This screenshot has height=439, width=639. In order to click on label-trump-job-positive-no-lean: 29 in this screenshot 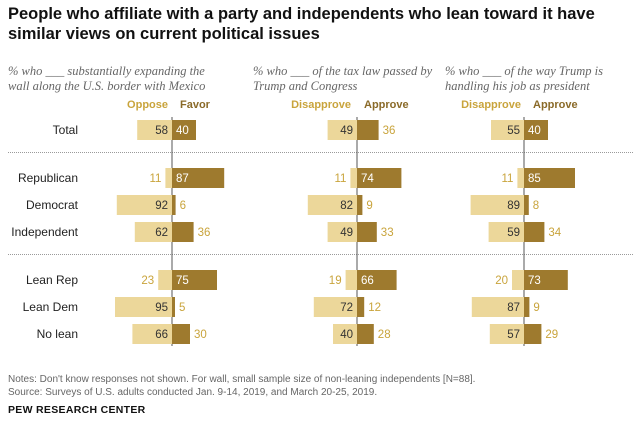, I will do `click(551, 335)`.